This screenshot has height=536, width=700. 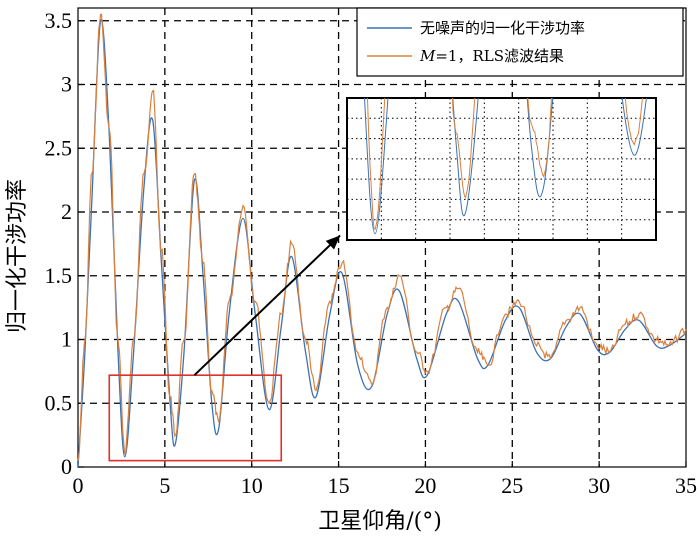 What do you see at coordinates (78, 485) in the screenshot?
I see `x-tick-label-0: 0` at bounding box center [78, 485].